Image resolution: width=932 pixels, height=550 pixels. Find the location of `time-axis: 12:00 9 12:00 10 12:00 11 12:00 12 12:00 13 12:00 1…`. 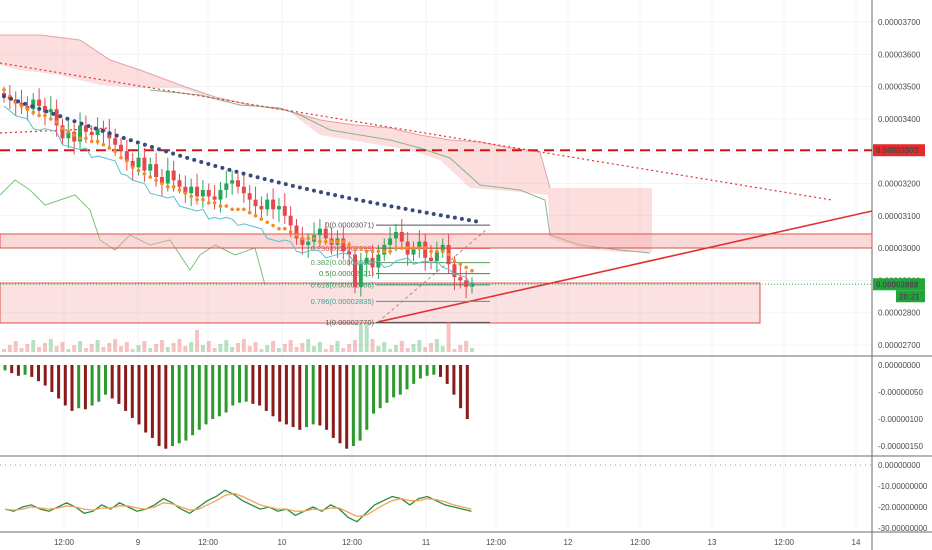

time-axis: 12:00 9 12:00 10 12:00 11 12:00 12 12:00 13 12:00 1… is located at coordinates (457, 542).